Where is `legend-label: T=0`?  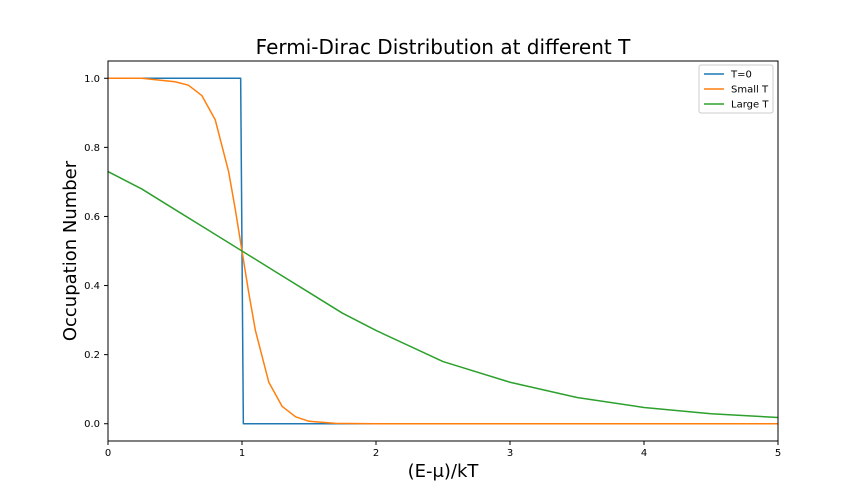 legend-label: T=0 is located at coordinates (741, 75).